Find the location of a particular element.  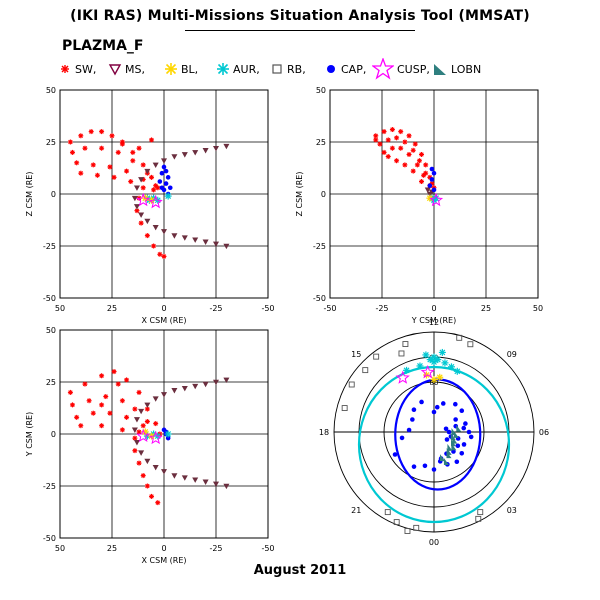

y-tick-label: 50 is located at coordinates (51, 90).